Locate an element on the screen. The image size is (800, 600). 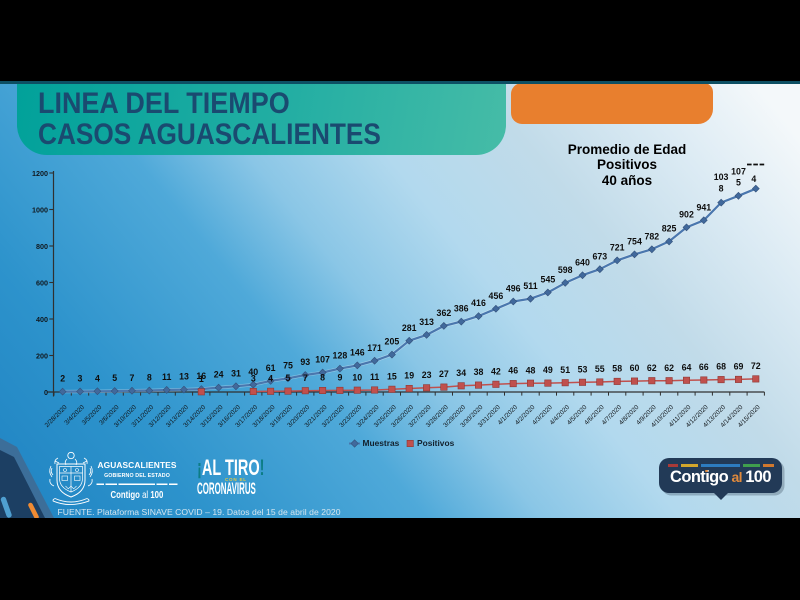
svg-text: 38 is located at coordinates (479, 372).